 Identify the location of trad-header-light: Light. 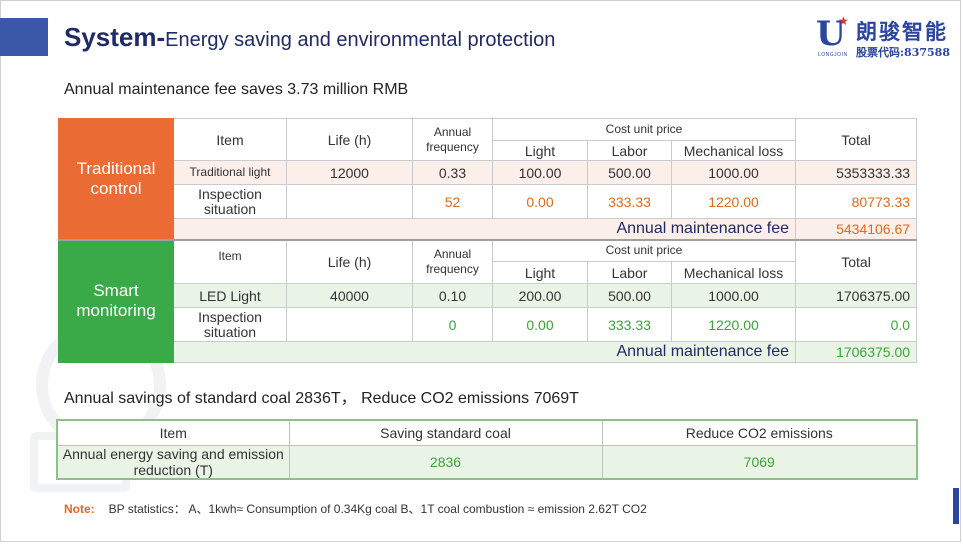
(540, 150).